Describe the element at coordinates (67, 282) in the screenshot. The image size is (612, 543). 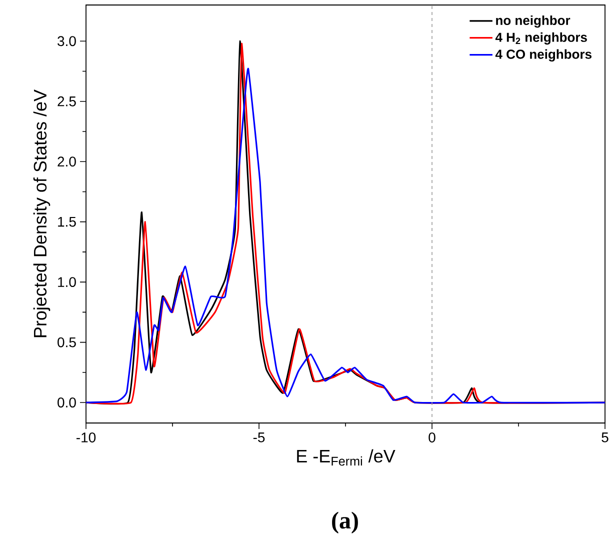
I see `y-tick-label: 1.0` at that location.